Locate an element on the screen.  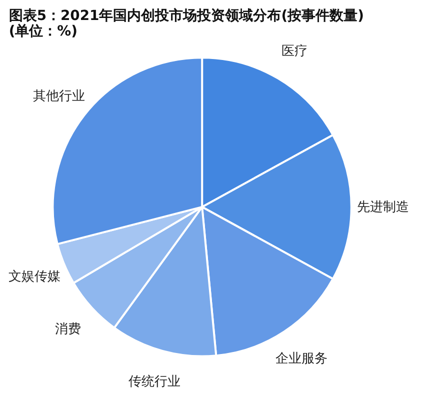
slice-label: 其他行业 is located at coordinates (58, 96).